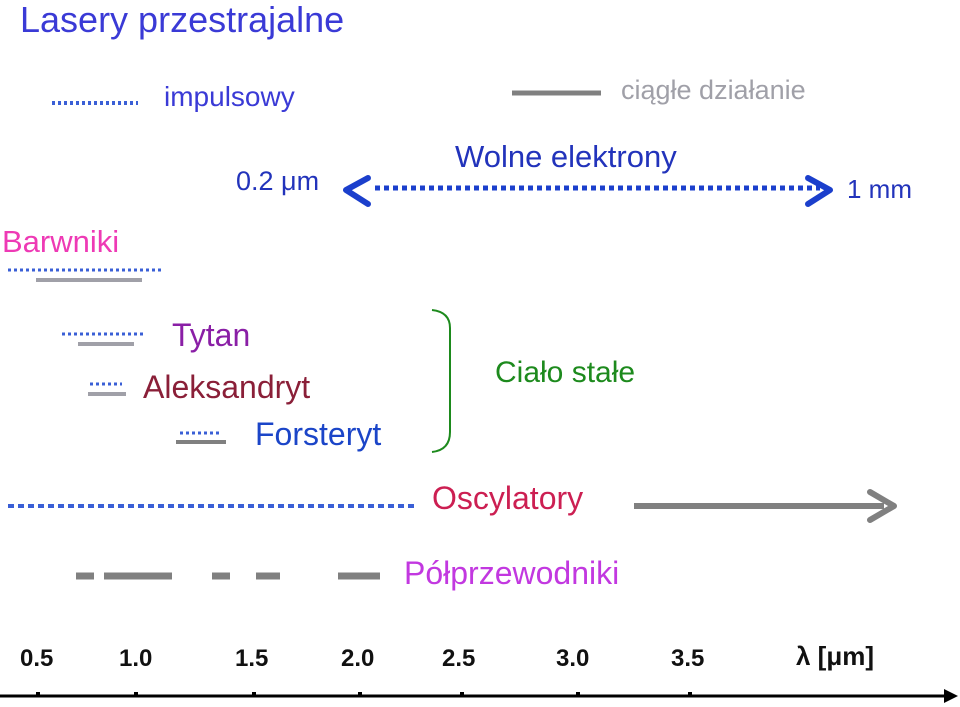 This screenshot has width=960, height=707. I want to click on free-electron-label: Wolne elektrony, so click(566, 156).